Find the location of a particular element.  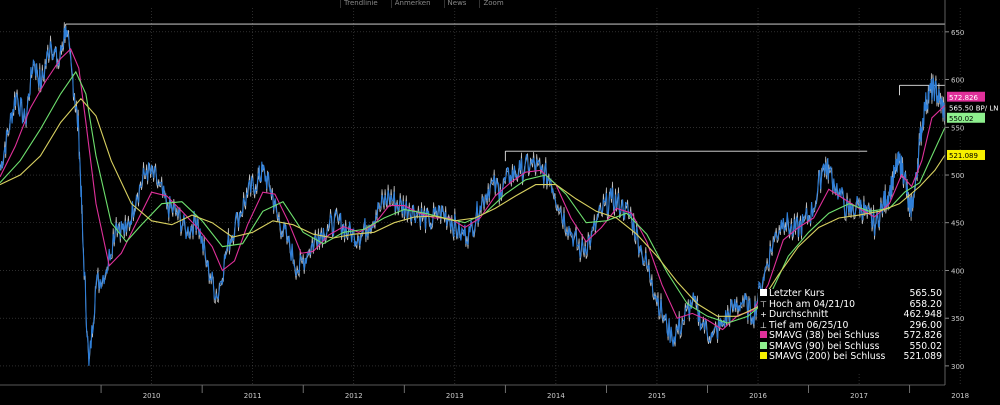

x-axis: 2010 2011 2012 2013 2014 2015 2016 2017 2018 is located at coordinates (484, 392).